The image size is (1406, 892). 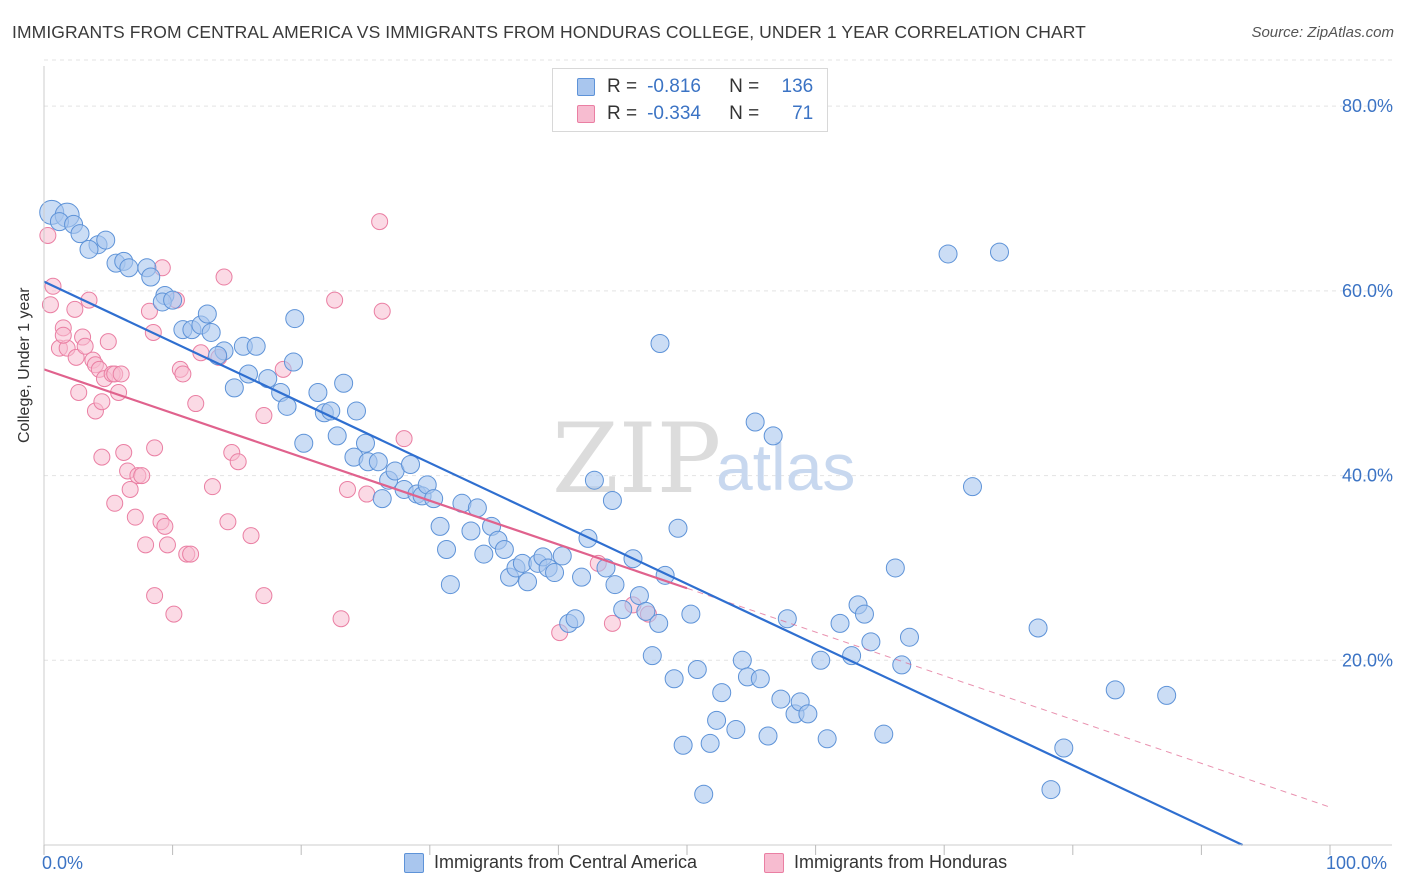 I want to click on y-tick-label: 20.0%, so click(x=1367, y=660).